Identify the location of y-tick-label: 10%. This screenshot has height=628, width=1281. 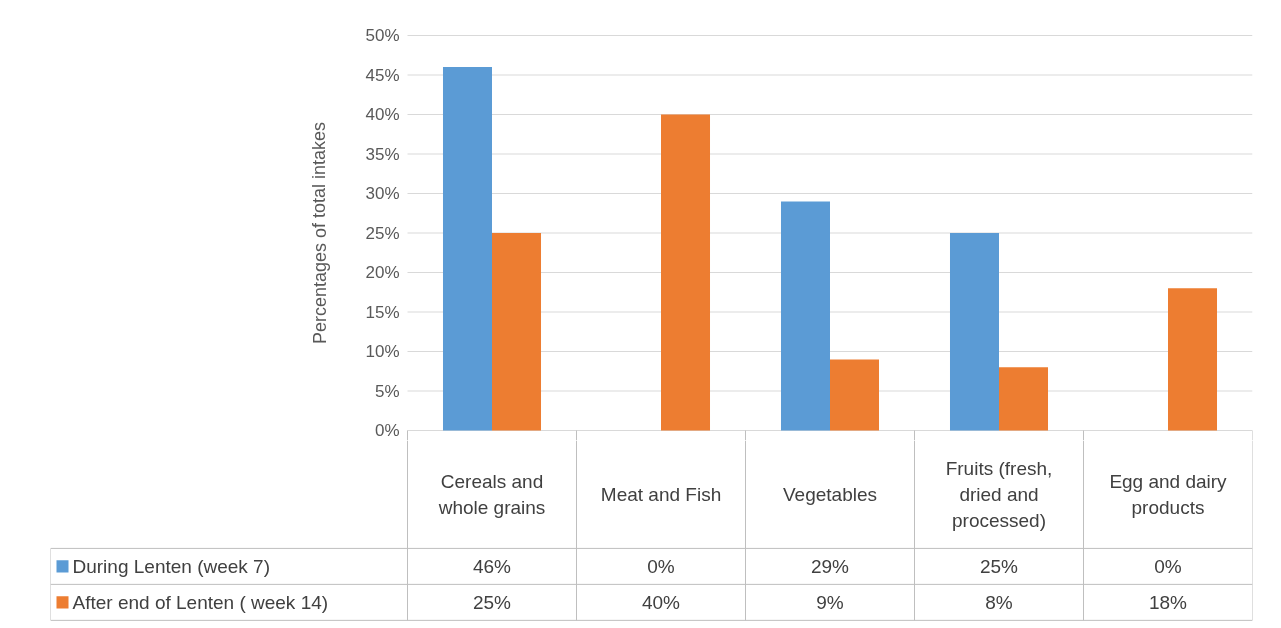
(382, 351).